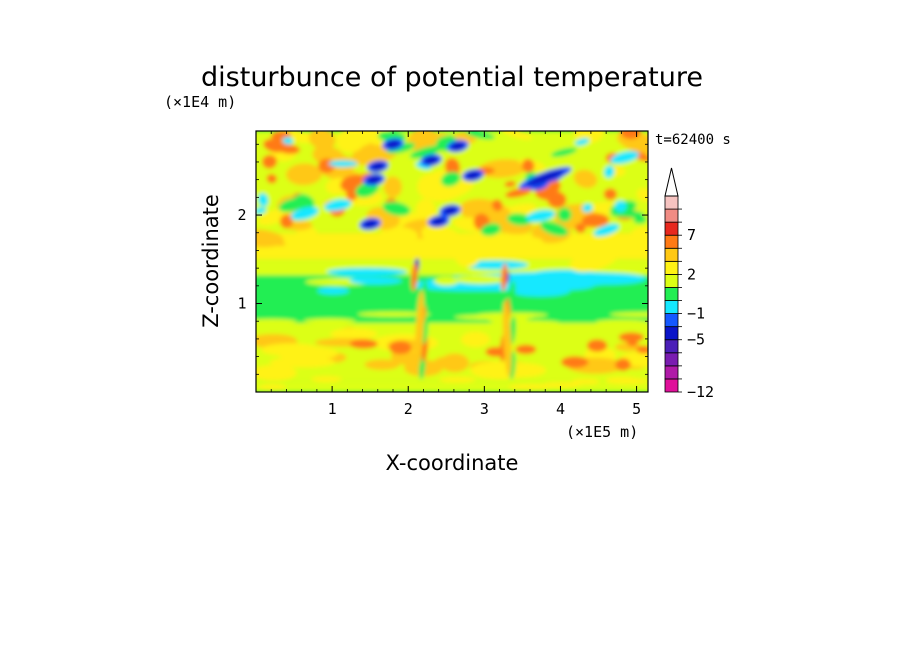  Describe the element at coordinates (484, 409) in the screenshot. I see `x-tick-label: 3` at that location.